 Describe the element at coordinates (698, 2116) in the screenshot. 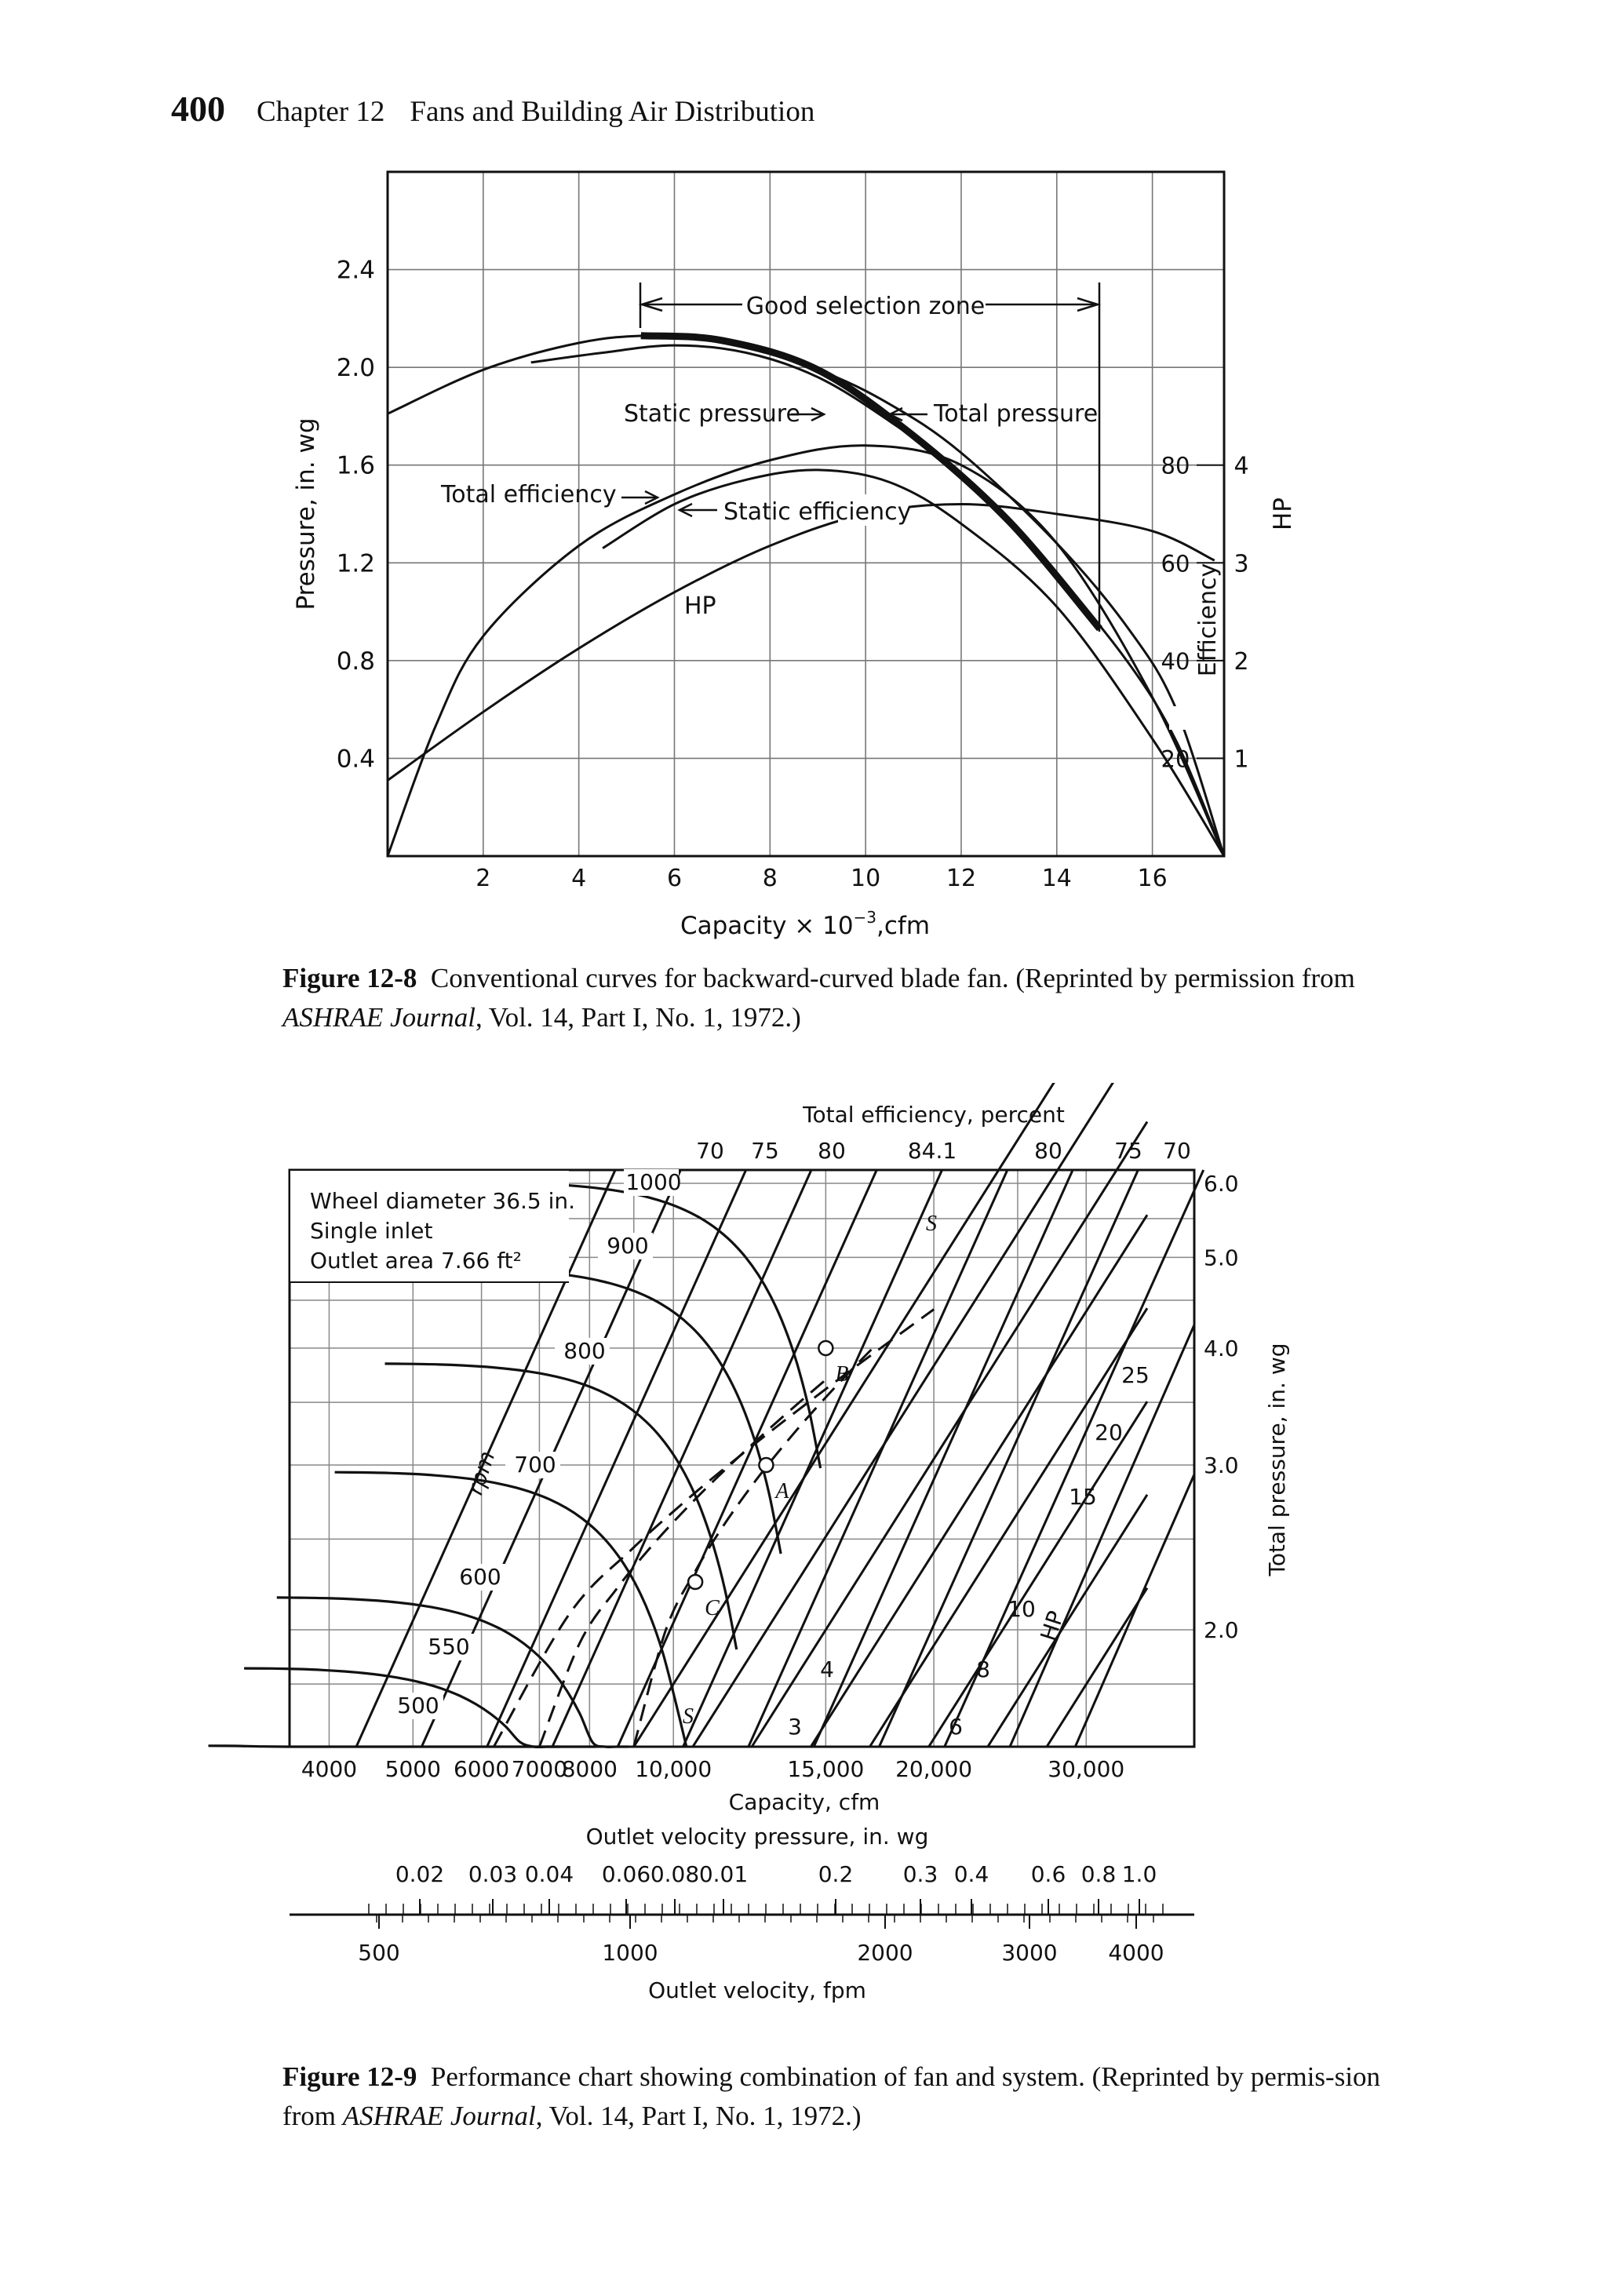

I see `fig9-caption-tail: , Vol. 14, Part I, No. 1, 1972.)` at that location.